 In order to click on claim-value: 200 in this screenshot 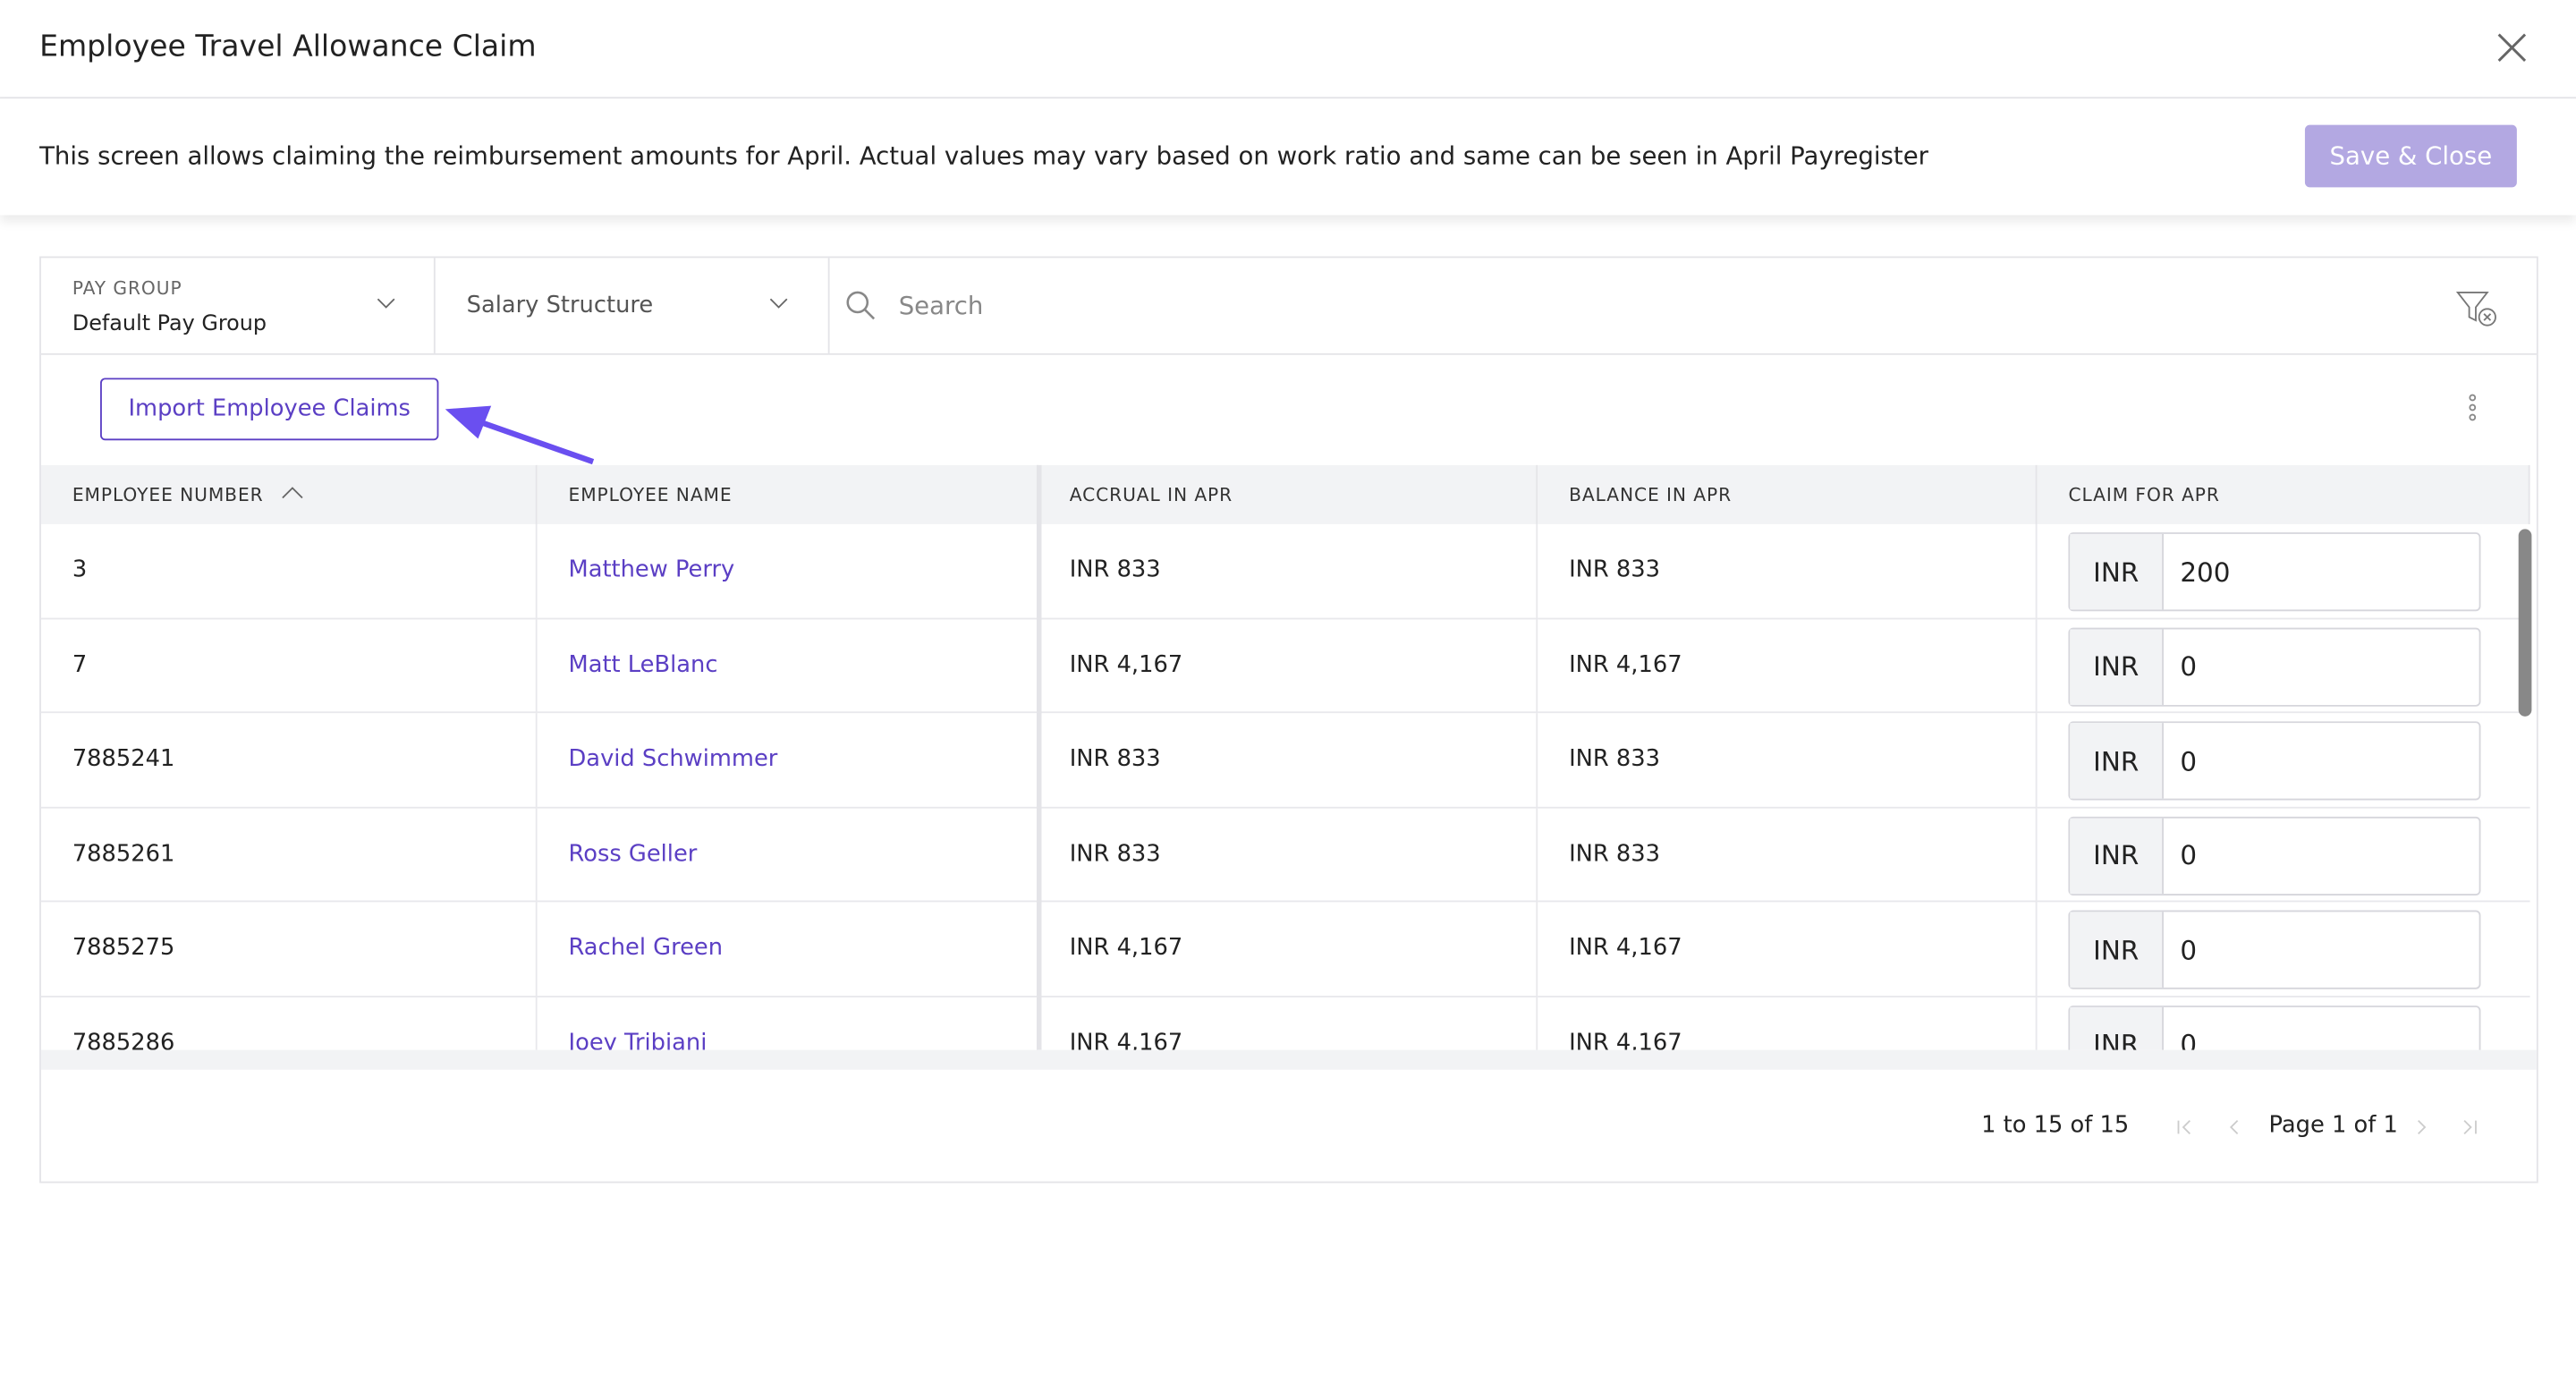, I will do `click(2205, 572)`.